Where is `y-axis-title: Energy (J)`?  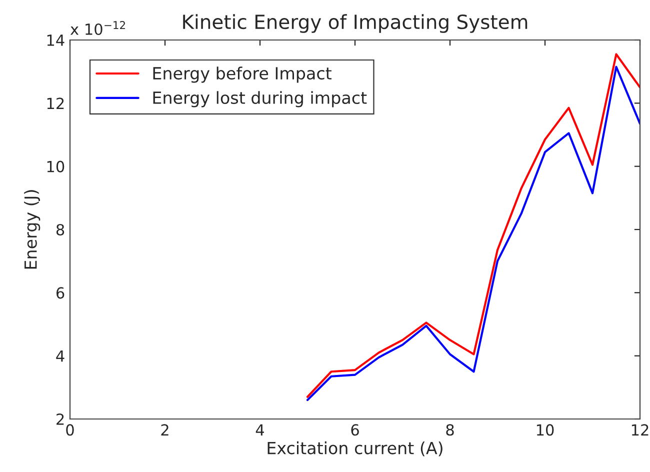
y-axis-title: Energy (J) is located at coordinates (32, 229).